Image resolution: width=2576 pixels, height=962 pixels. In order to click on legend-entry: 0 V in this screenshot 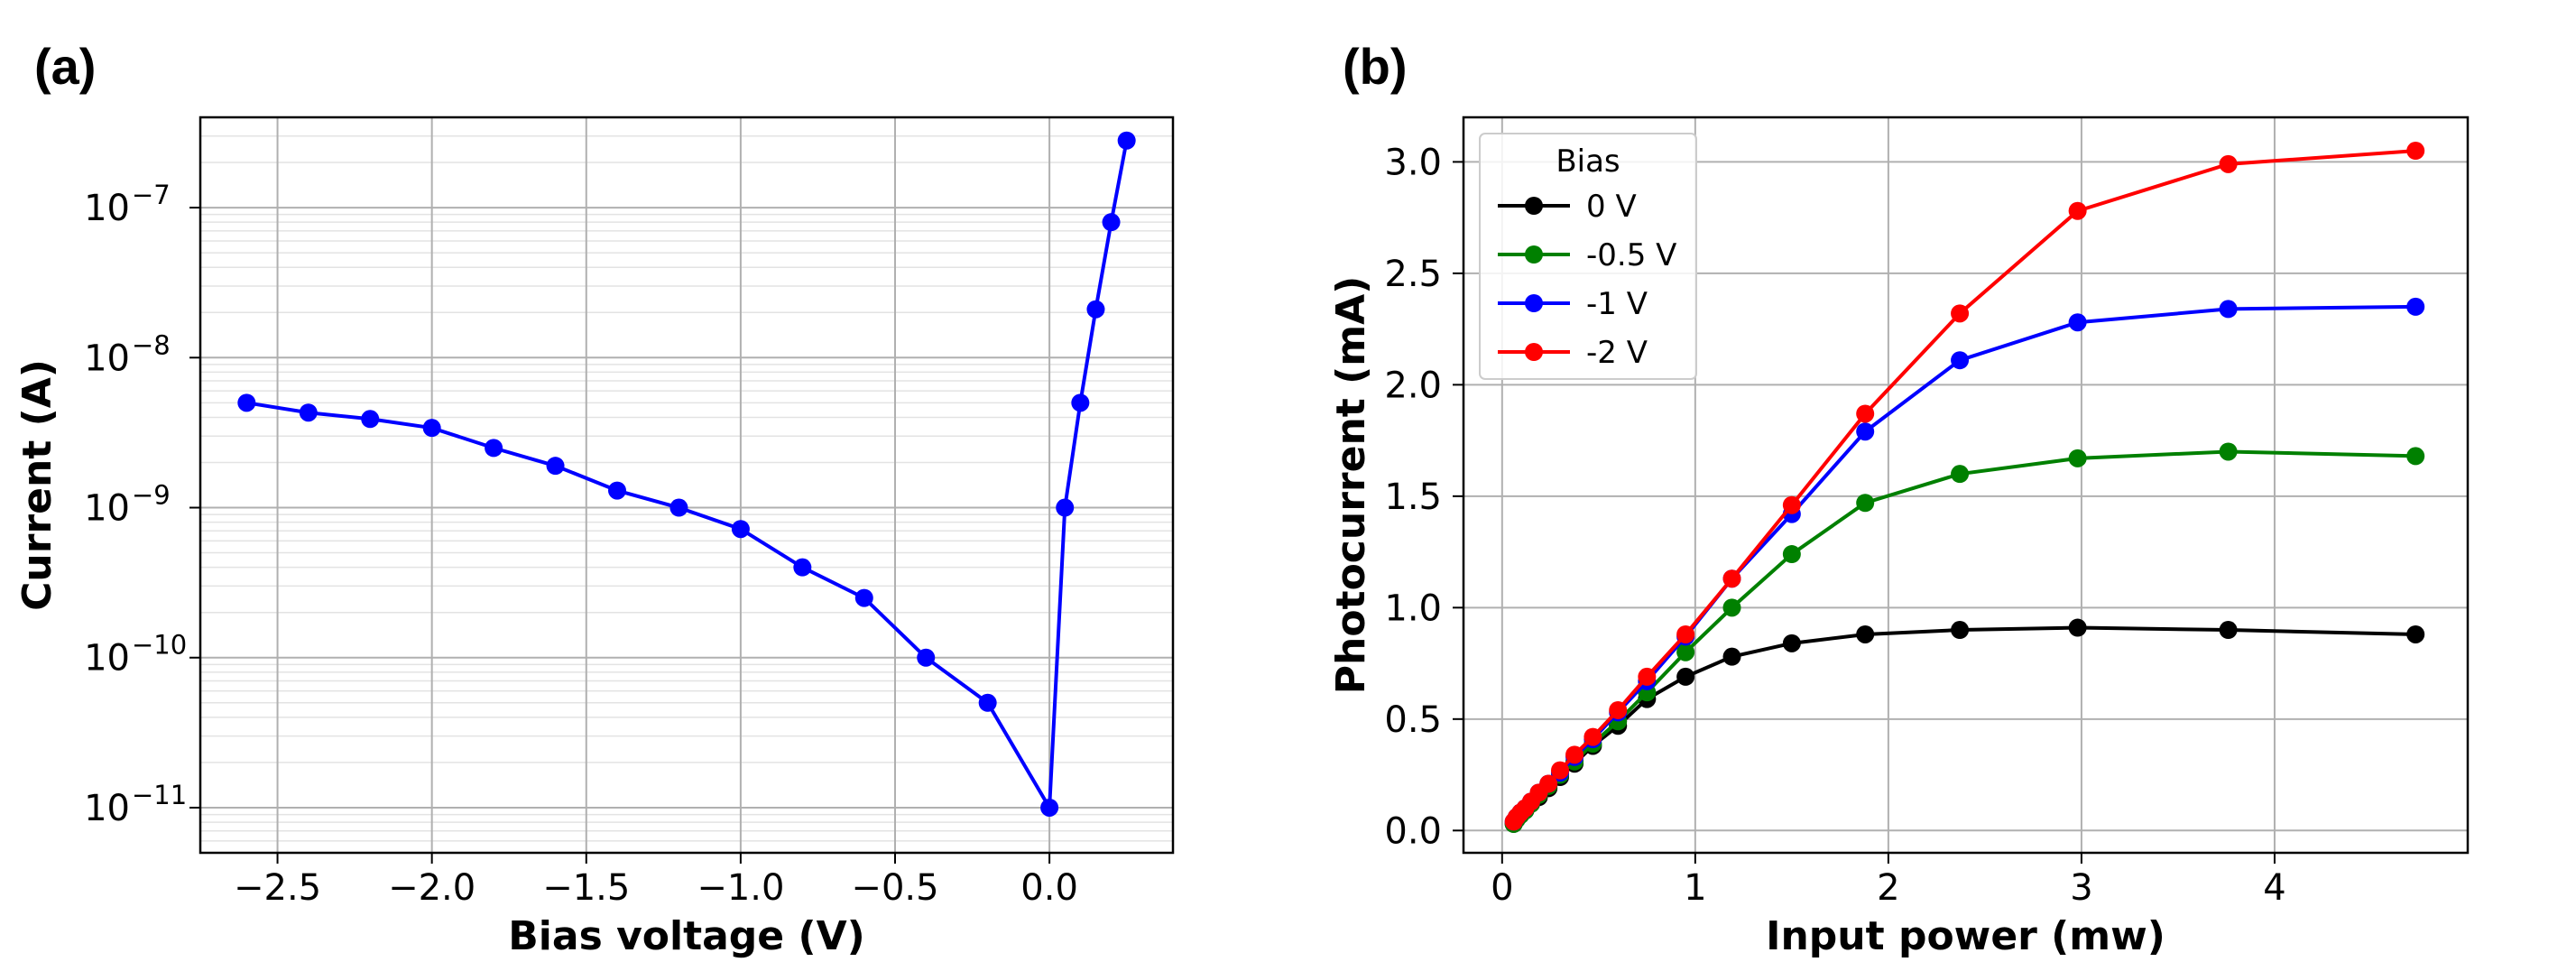, I will do `click(1611, 207)`.